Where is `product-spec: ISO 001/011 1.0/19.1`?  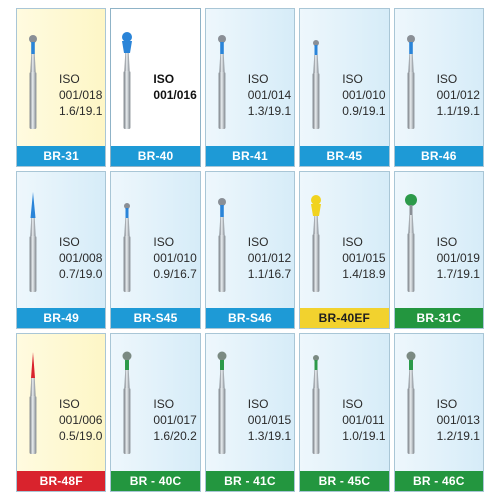 product-spec: ISO 001/011 1.0/19.1 is located at coordinates (363, 420).